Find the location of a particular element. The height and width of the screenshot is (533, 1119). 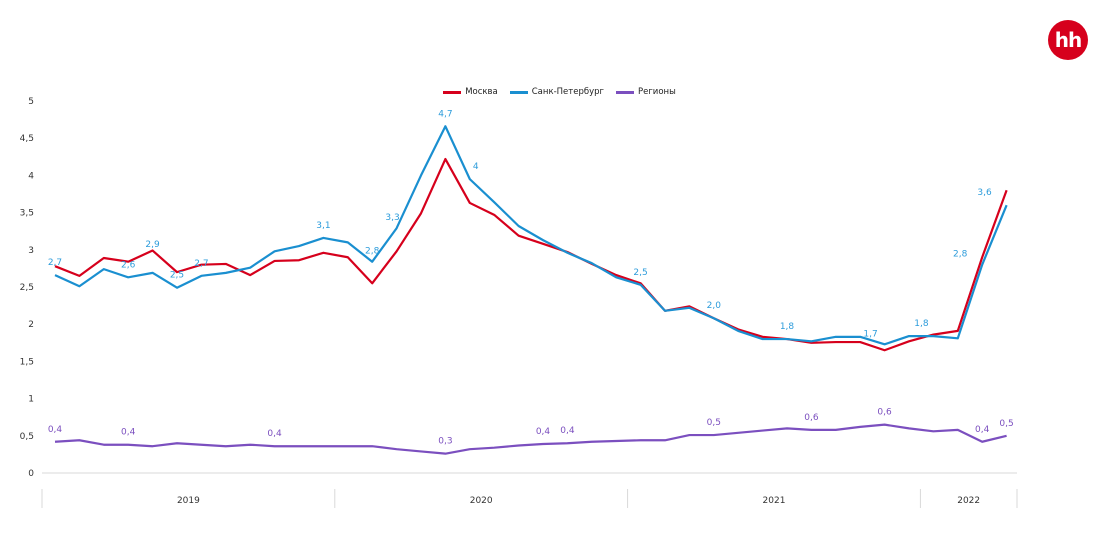

legend-swatch-spb is located at coordinates (518, 92).